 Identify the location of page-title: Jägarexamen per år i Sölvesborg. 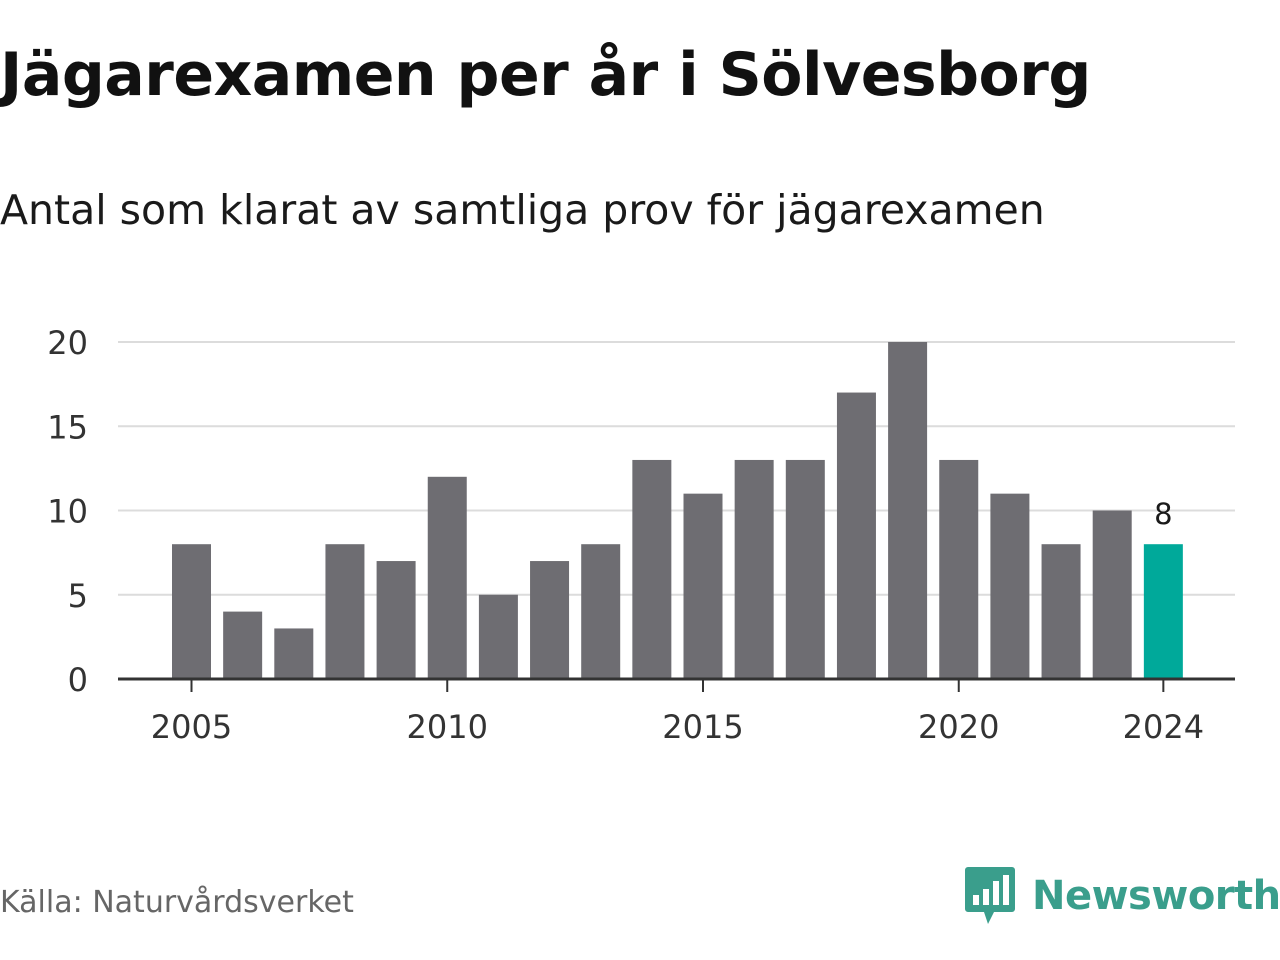
(545, 75).